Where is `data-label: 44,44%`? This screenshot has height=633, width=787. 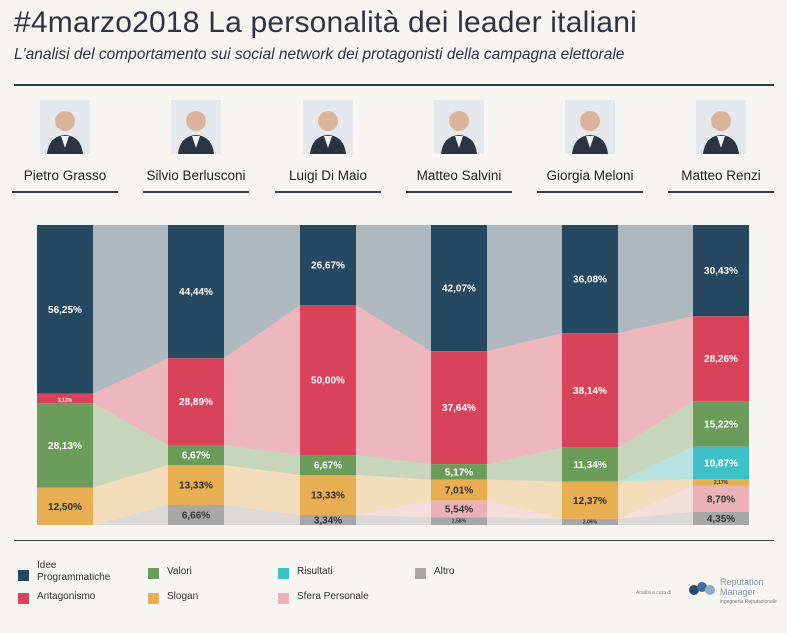 data-label: 44,44% is located at coordinates (196, 292).